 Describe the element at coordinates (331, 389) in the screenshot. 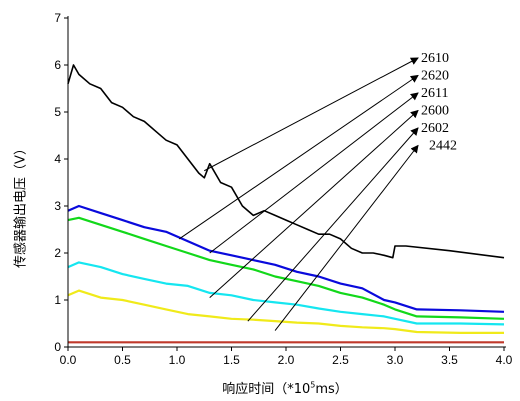

I see `x-axis-label-suffix: ms）` at that location.